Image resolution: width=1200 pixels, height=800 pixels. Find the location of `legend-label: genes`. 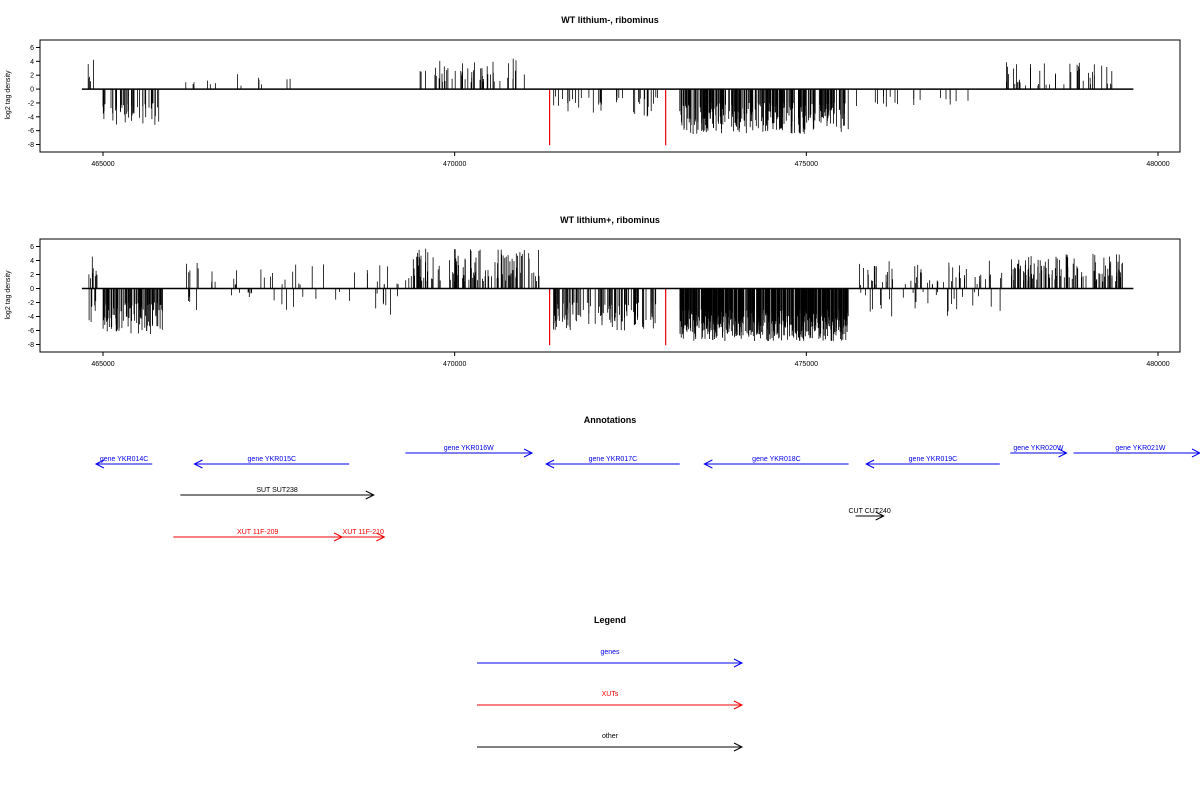

legend-label: genes is located at coordinates (610, 652).